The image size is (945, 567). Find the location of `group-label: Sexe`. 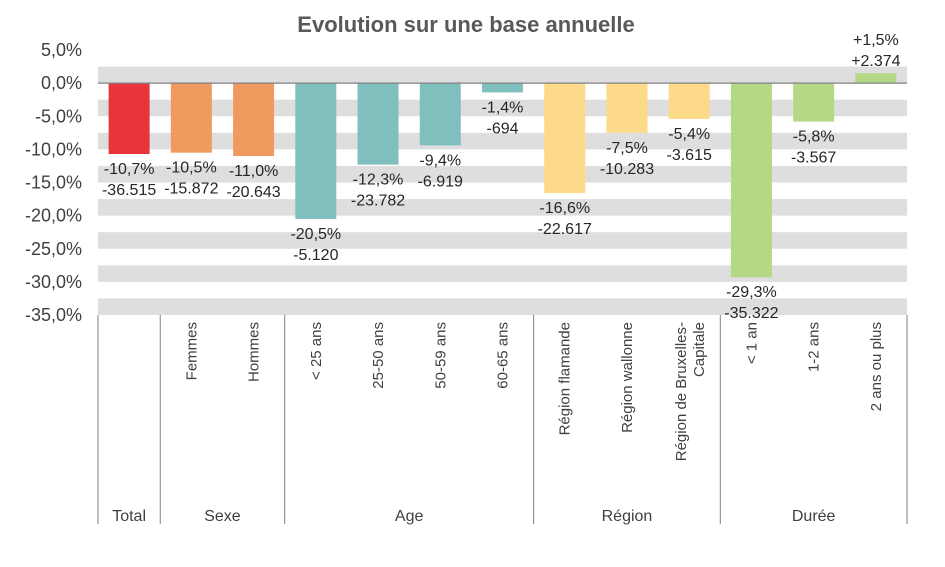

group-label: Sexe is located at coordinates (222, 516).